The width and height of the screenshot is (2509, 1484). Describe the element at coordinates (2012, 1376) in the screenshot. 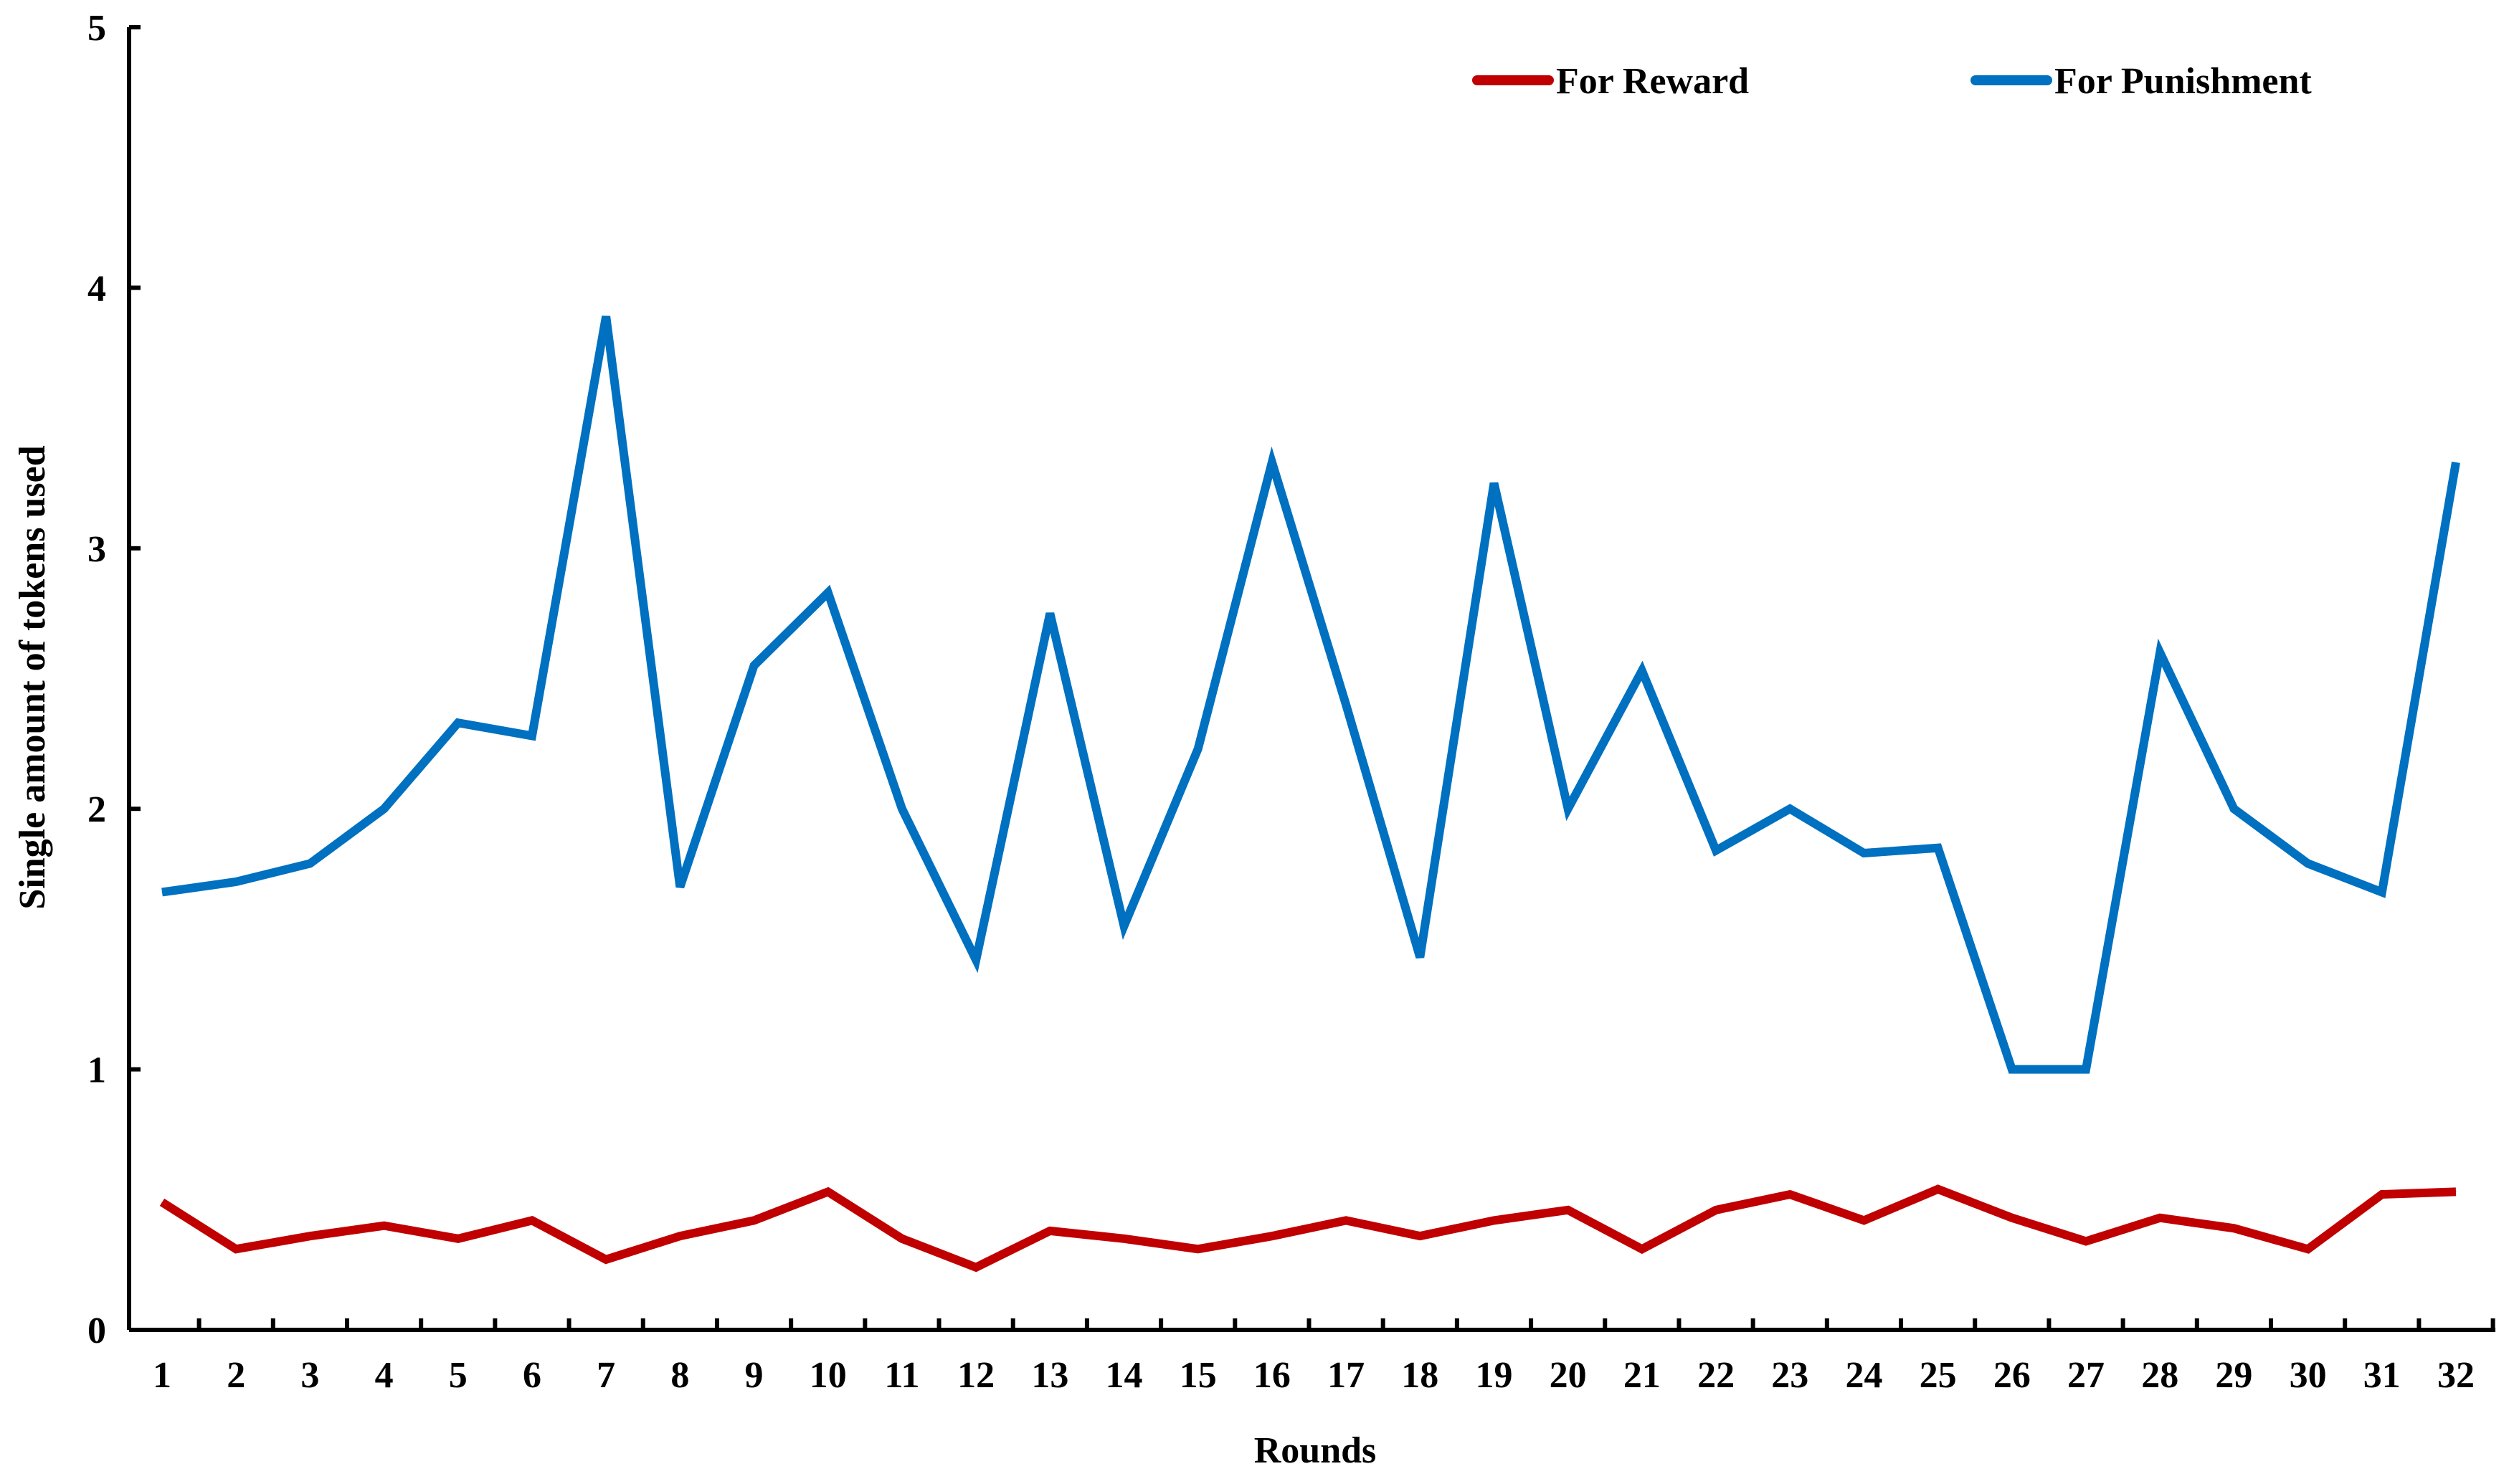

I see `x-tick-label: 26` at that location.